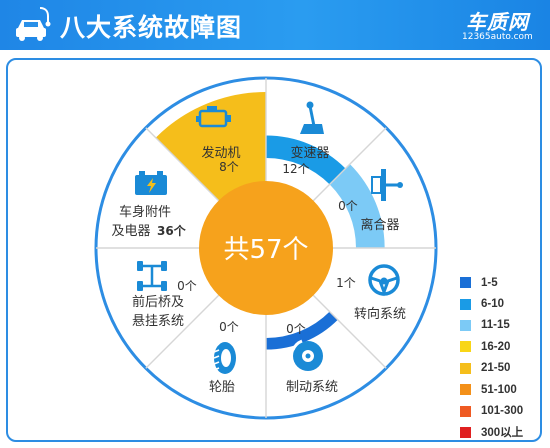  Describe the element at coordinates (152, 276) in the screenshot. I see `suspension-icon` at that location.